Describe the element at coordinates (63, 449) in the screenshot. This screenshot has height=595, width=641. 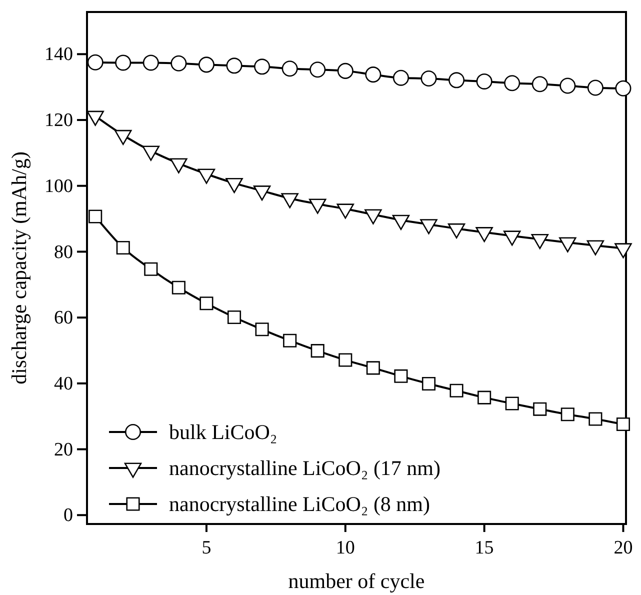
I see `y-tick-label: 20` at that location.